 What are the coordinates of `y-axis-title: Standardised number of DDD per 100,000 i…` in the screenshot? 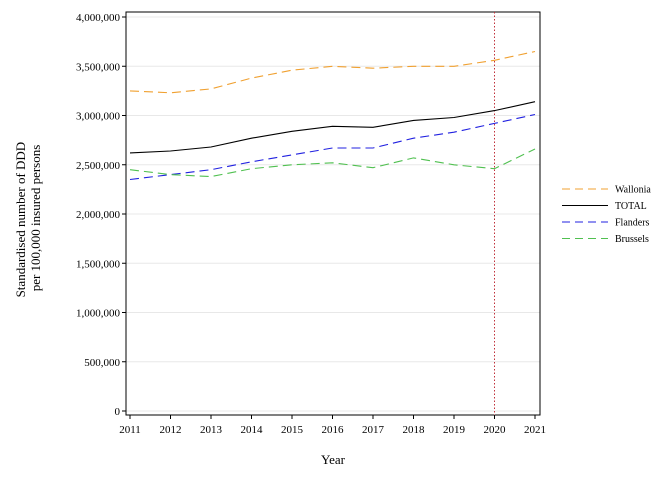 It's located at (28, 218).